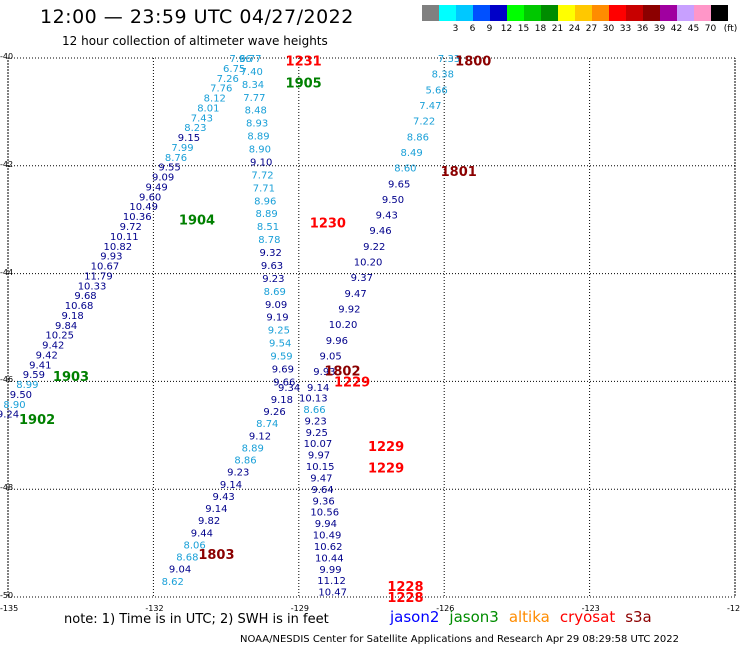  I want to click on wave-height-label: 8.99, so click(27, 385).